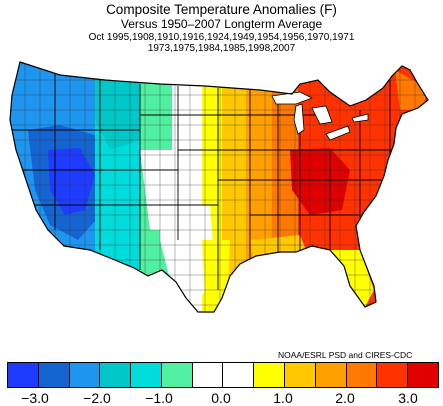 The width and height of the screenshot is (443, 406). Describe the element at coordinates (283, 398) in the screenshot. I see `legend-tick-label: 1.0` at that location.